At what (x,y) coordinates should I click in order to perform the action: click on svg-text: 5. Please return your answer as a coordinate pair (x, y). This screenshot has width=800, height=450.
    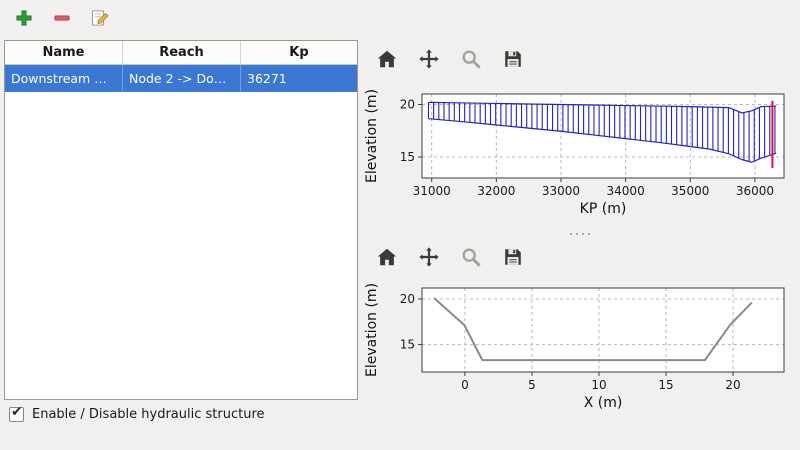
    Looking at the image, I should click on (532, 385).